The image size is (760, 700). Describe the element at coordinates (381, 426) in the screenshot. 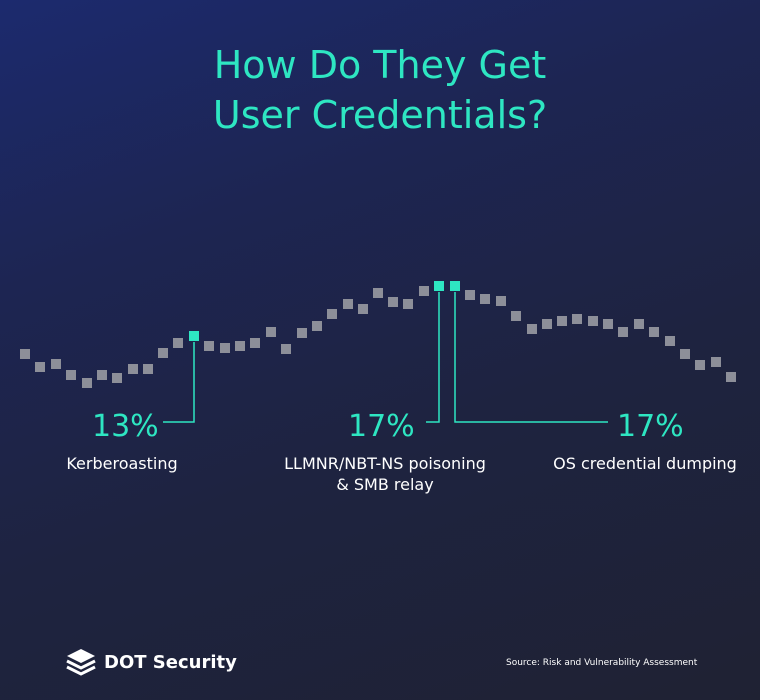

I see `highlight-value-llmnr: 17%` at that location.